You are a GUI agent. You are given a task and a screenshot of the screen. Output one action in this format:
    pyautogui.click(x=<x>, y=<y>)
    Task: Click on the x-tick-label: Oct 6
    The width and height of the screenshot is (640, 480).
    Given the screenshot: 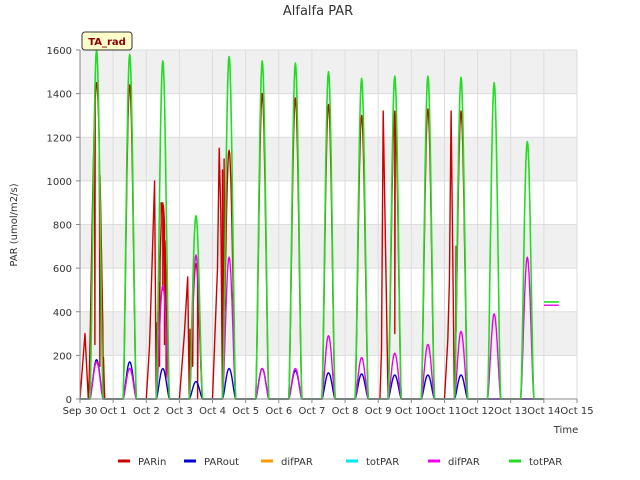 What is the action you would take?
    pyautogui.click(x=278, y=411)
    